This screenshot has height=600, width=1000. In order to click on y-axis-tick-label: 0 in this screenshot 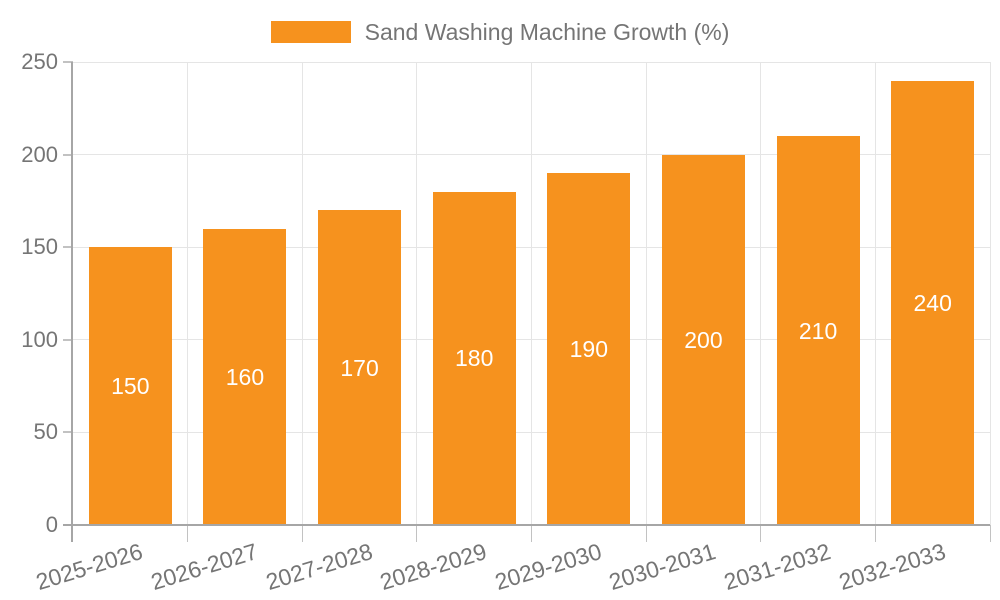, I will do `click(51, 524)`.